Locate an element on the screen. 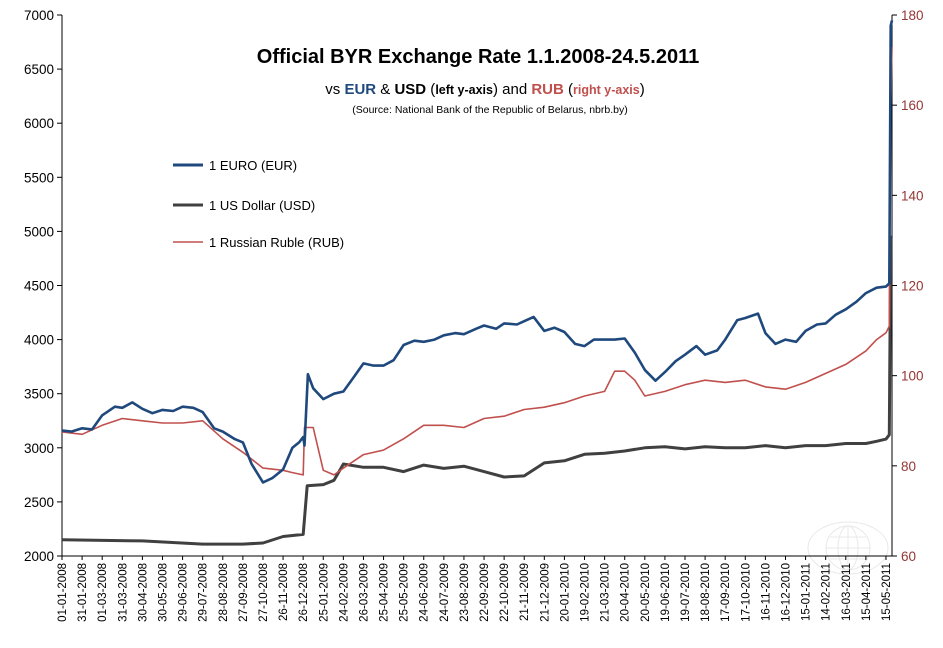 The width and height of the screenshot is (943, 648). y-left-tick-label: 3000 is located at coordinates (39, 448).